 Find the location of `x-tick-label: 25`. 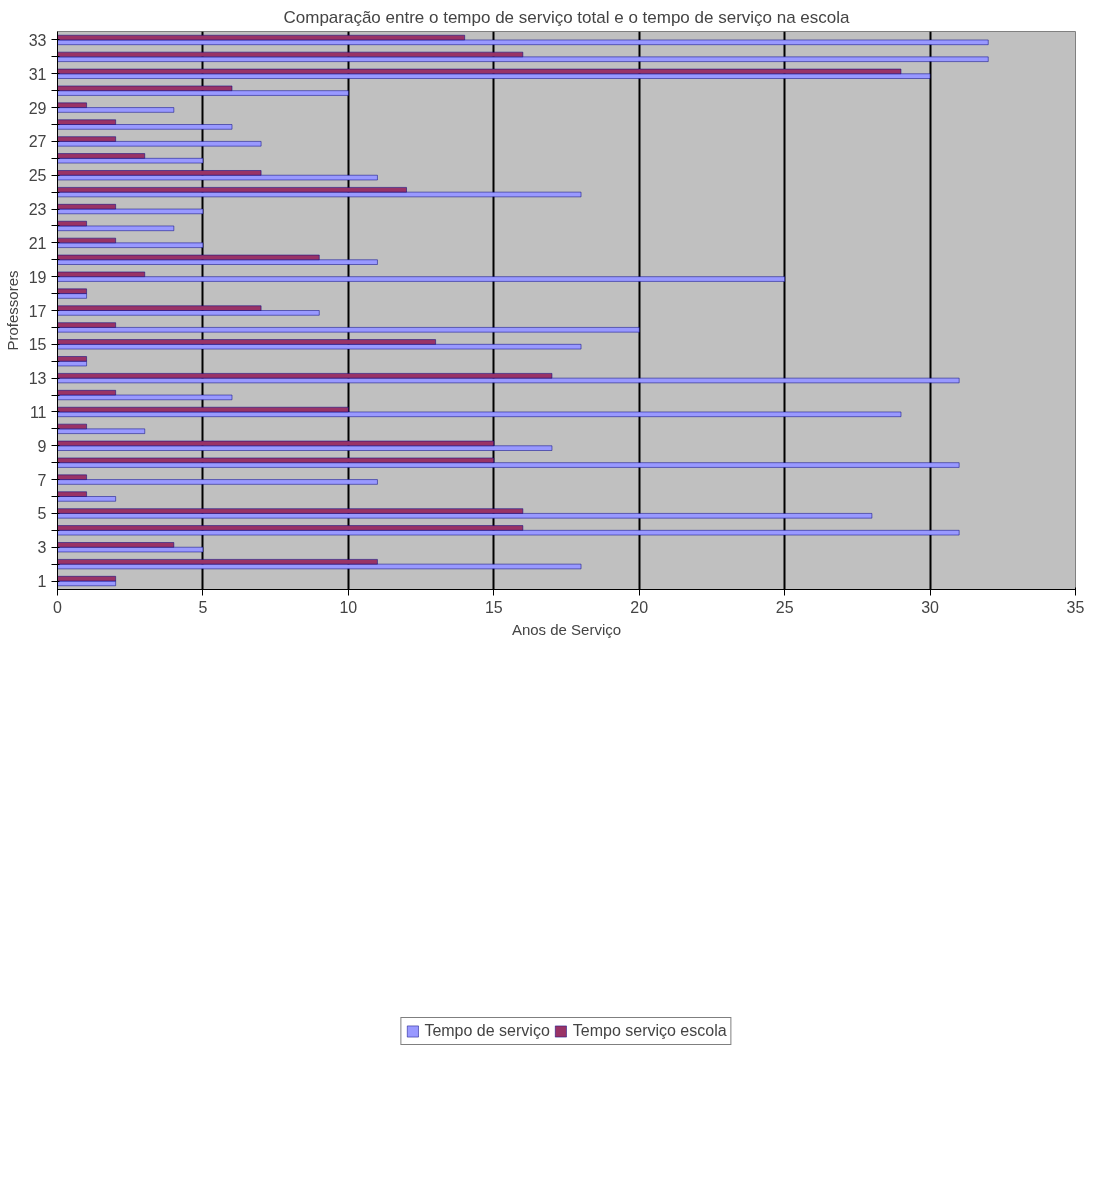

x-tick-label: 25 is located at coordinates (784, 607).